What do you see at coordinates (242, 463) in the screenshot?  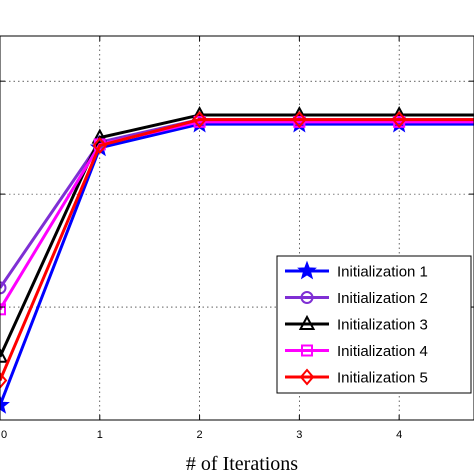 I see `x-axis-label: # of Iterations` at bounding box center [242, 463].